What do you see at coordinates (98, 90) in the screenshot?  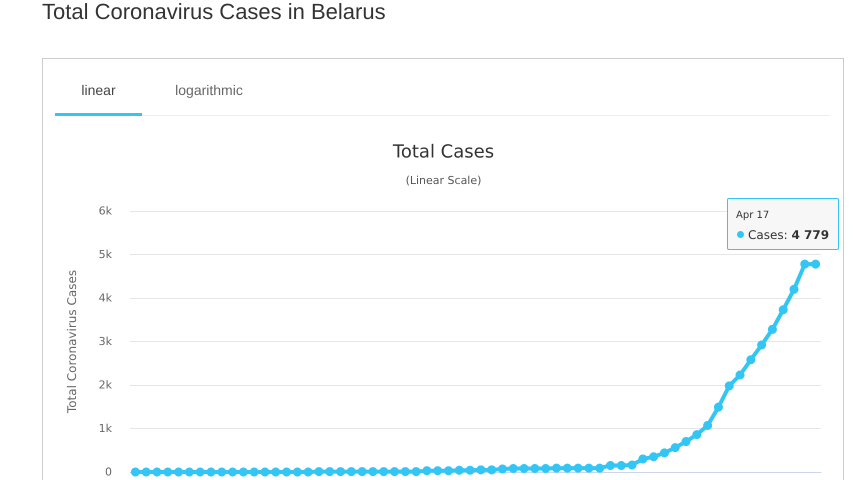 I see `text: linear` at bounding box center [98, 90].